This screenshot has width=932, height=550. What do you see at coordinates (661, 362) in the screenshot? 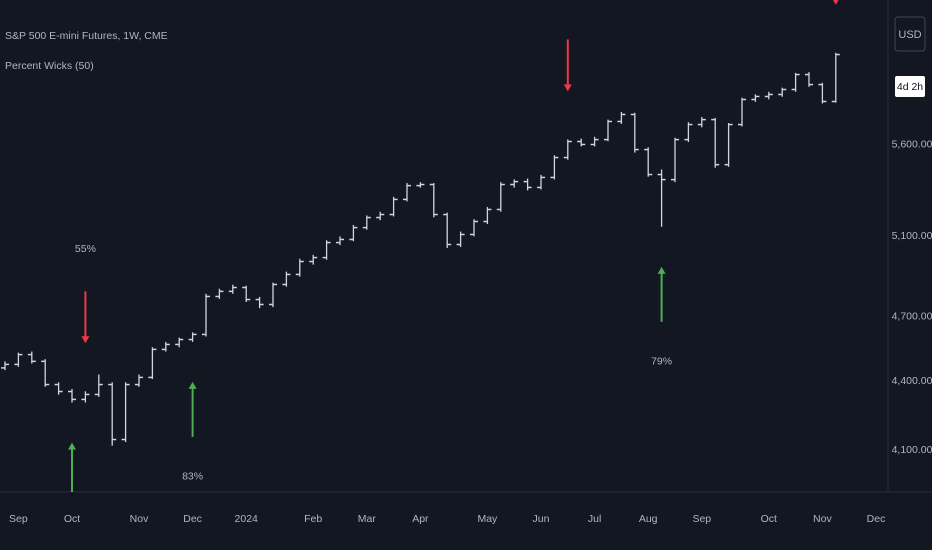
I see `signal-label: 79%` at bounding box center [661, 362].